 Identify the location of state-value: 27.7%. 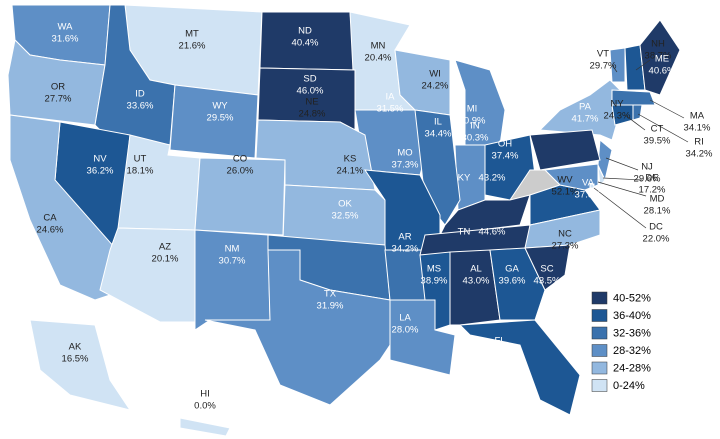
(58, 99).